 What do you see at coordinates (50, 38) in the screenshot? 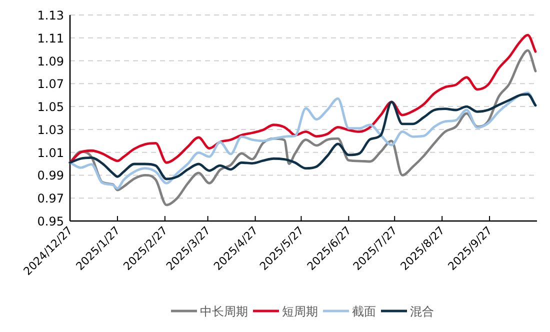
I see `y-tick-label: 1.11` at bounding box center [50, 38].